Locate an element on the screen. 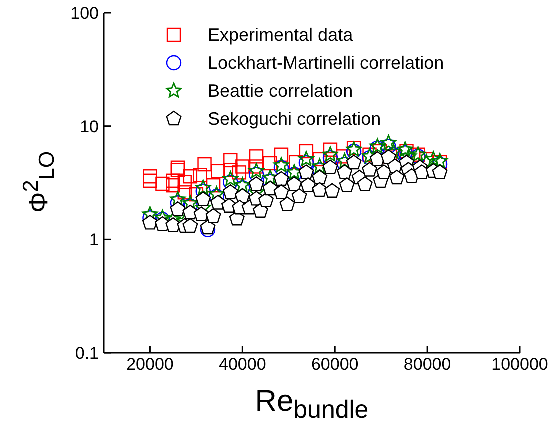 This screenshot has height=433, width=560. legend-label: Beattie correlation is located at coordinates (281, 91).